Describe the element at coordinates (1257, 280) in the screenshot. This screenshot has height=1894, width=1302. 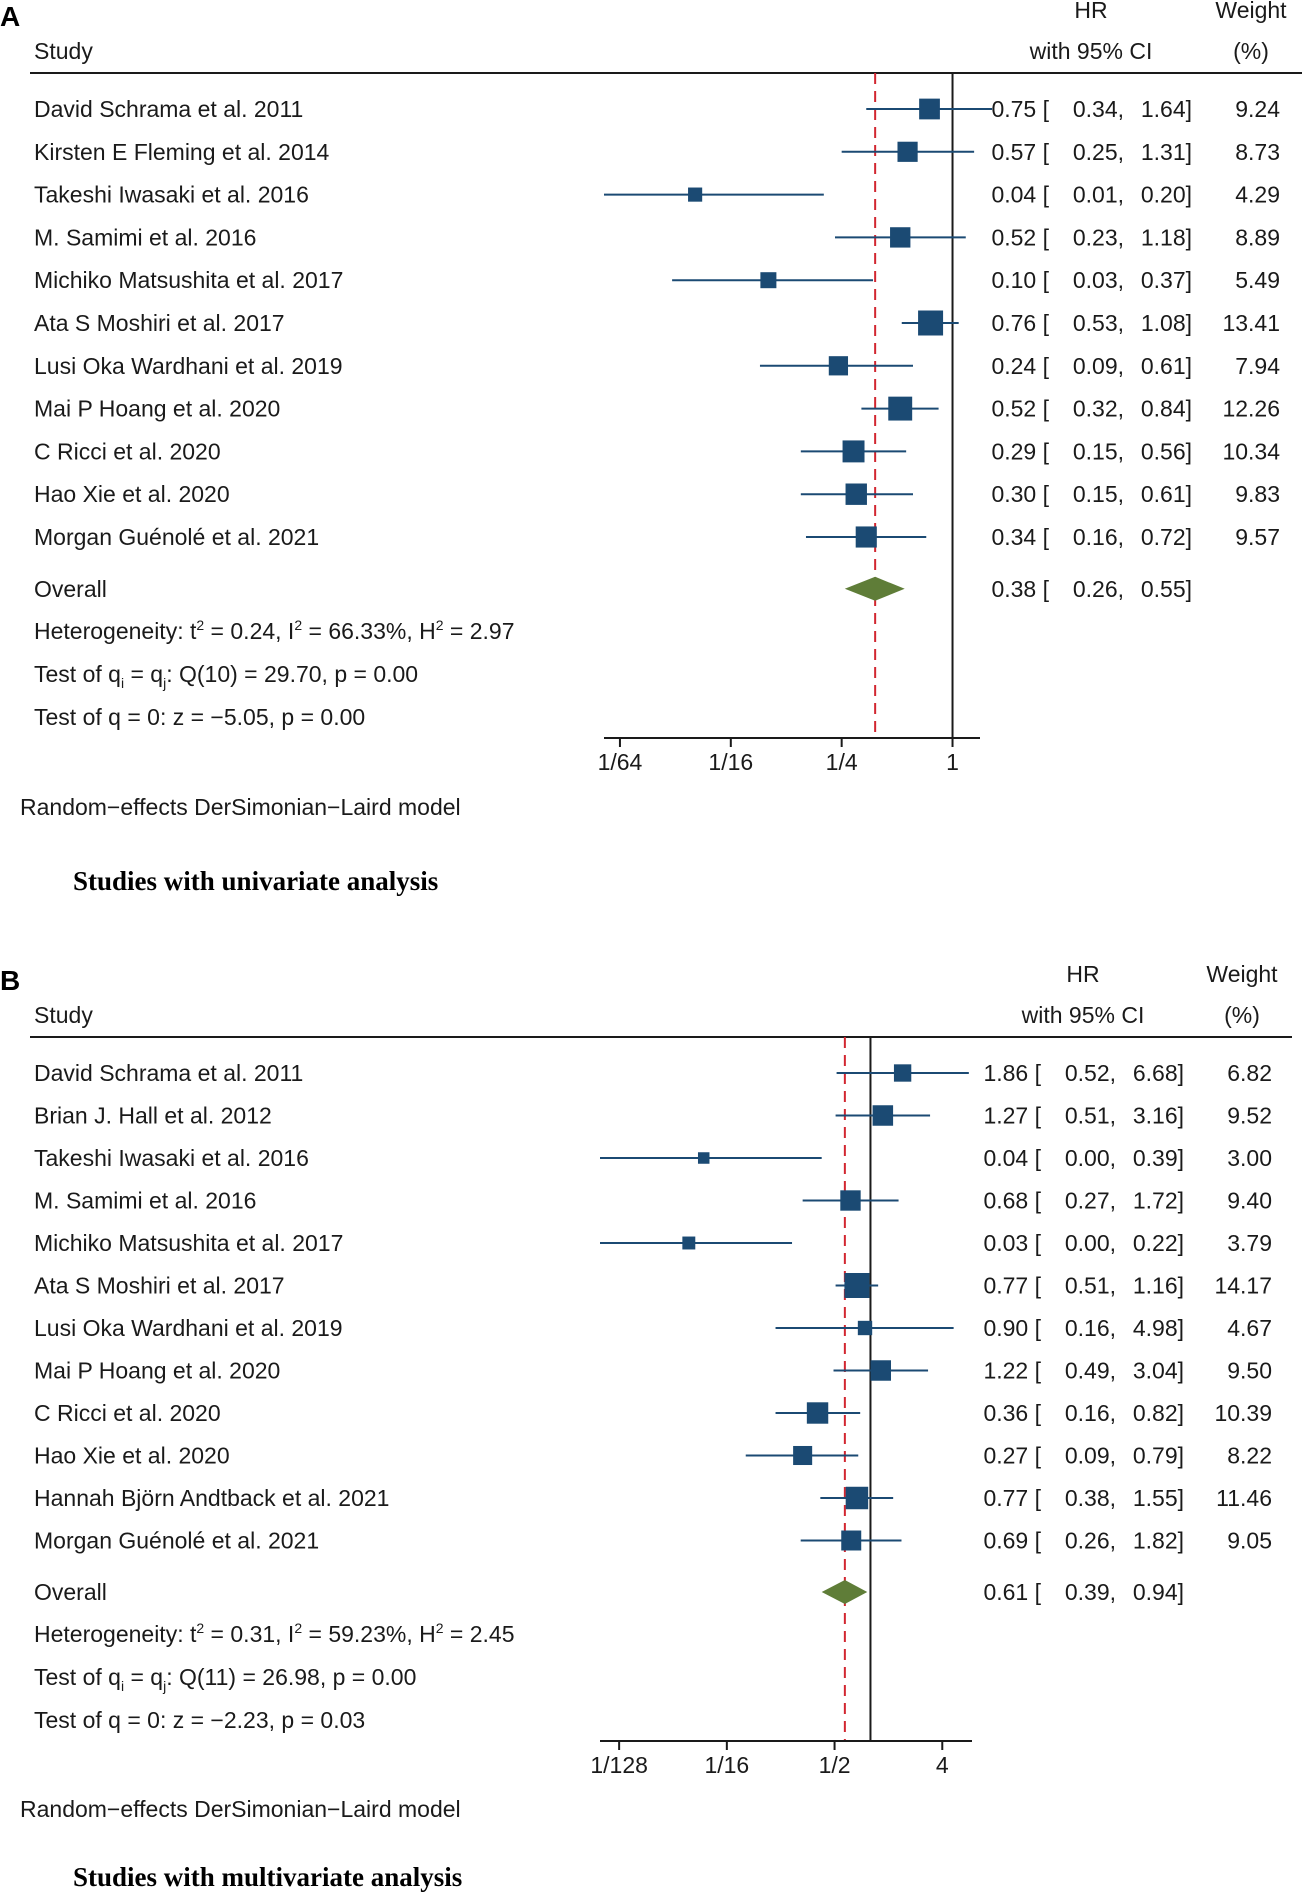
I see `weight-value: 5.49` at that location.